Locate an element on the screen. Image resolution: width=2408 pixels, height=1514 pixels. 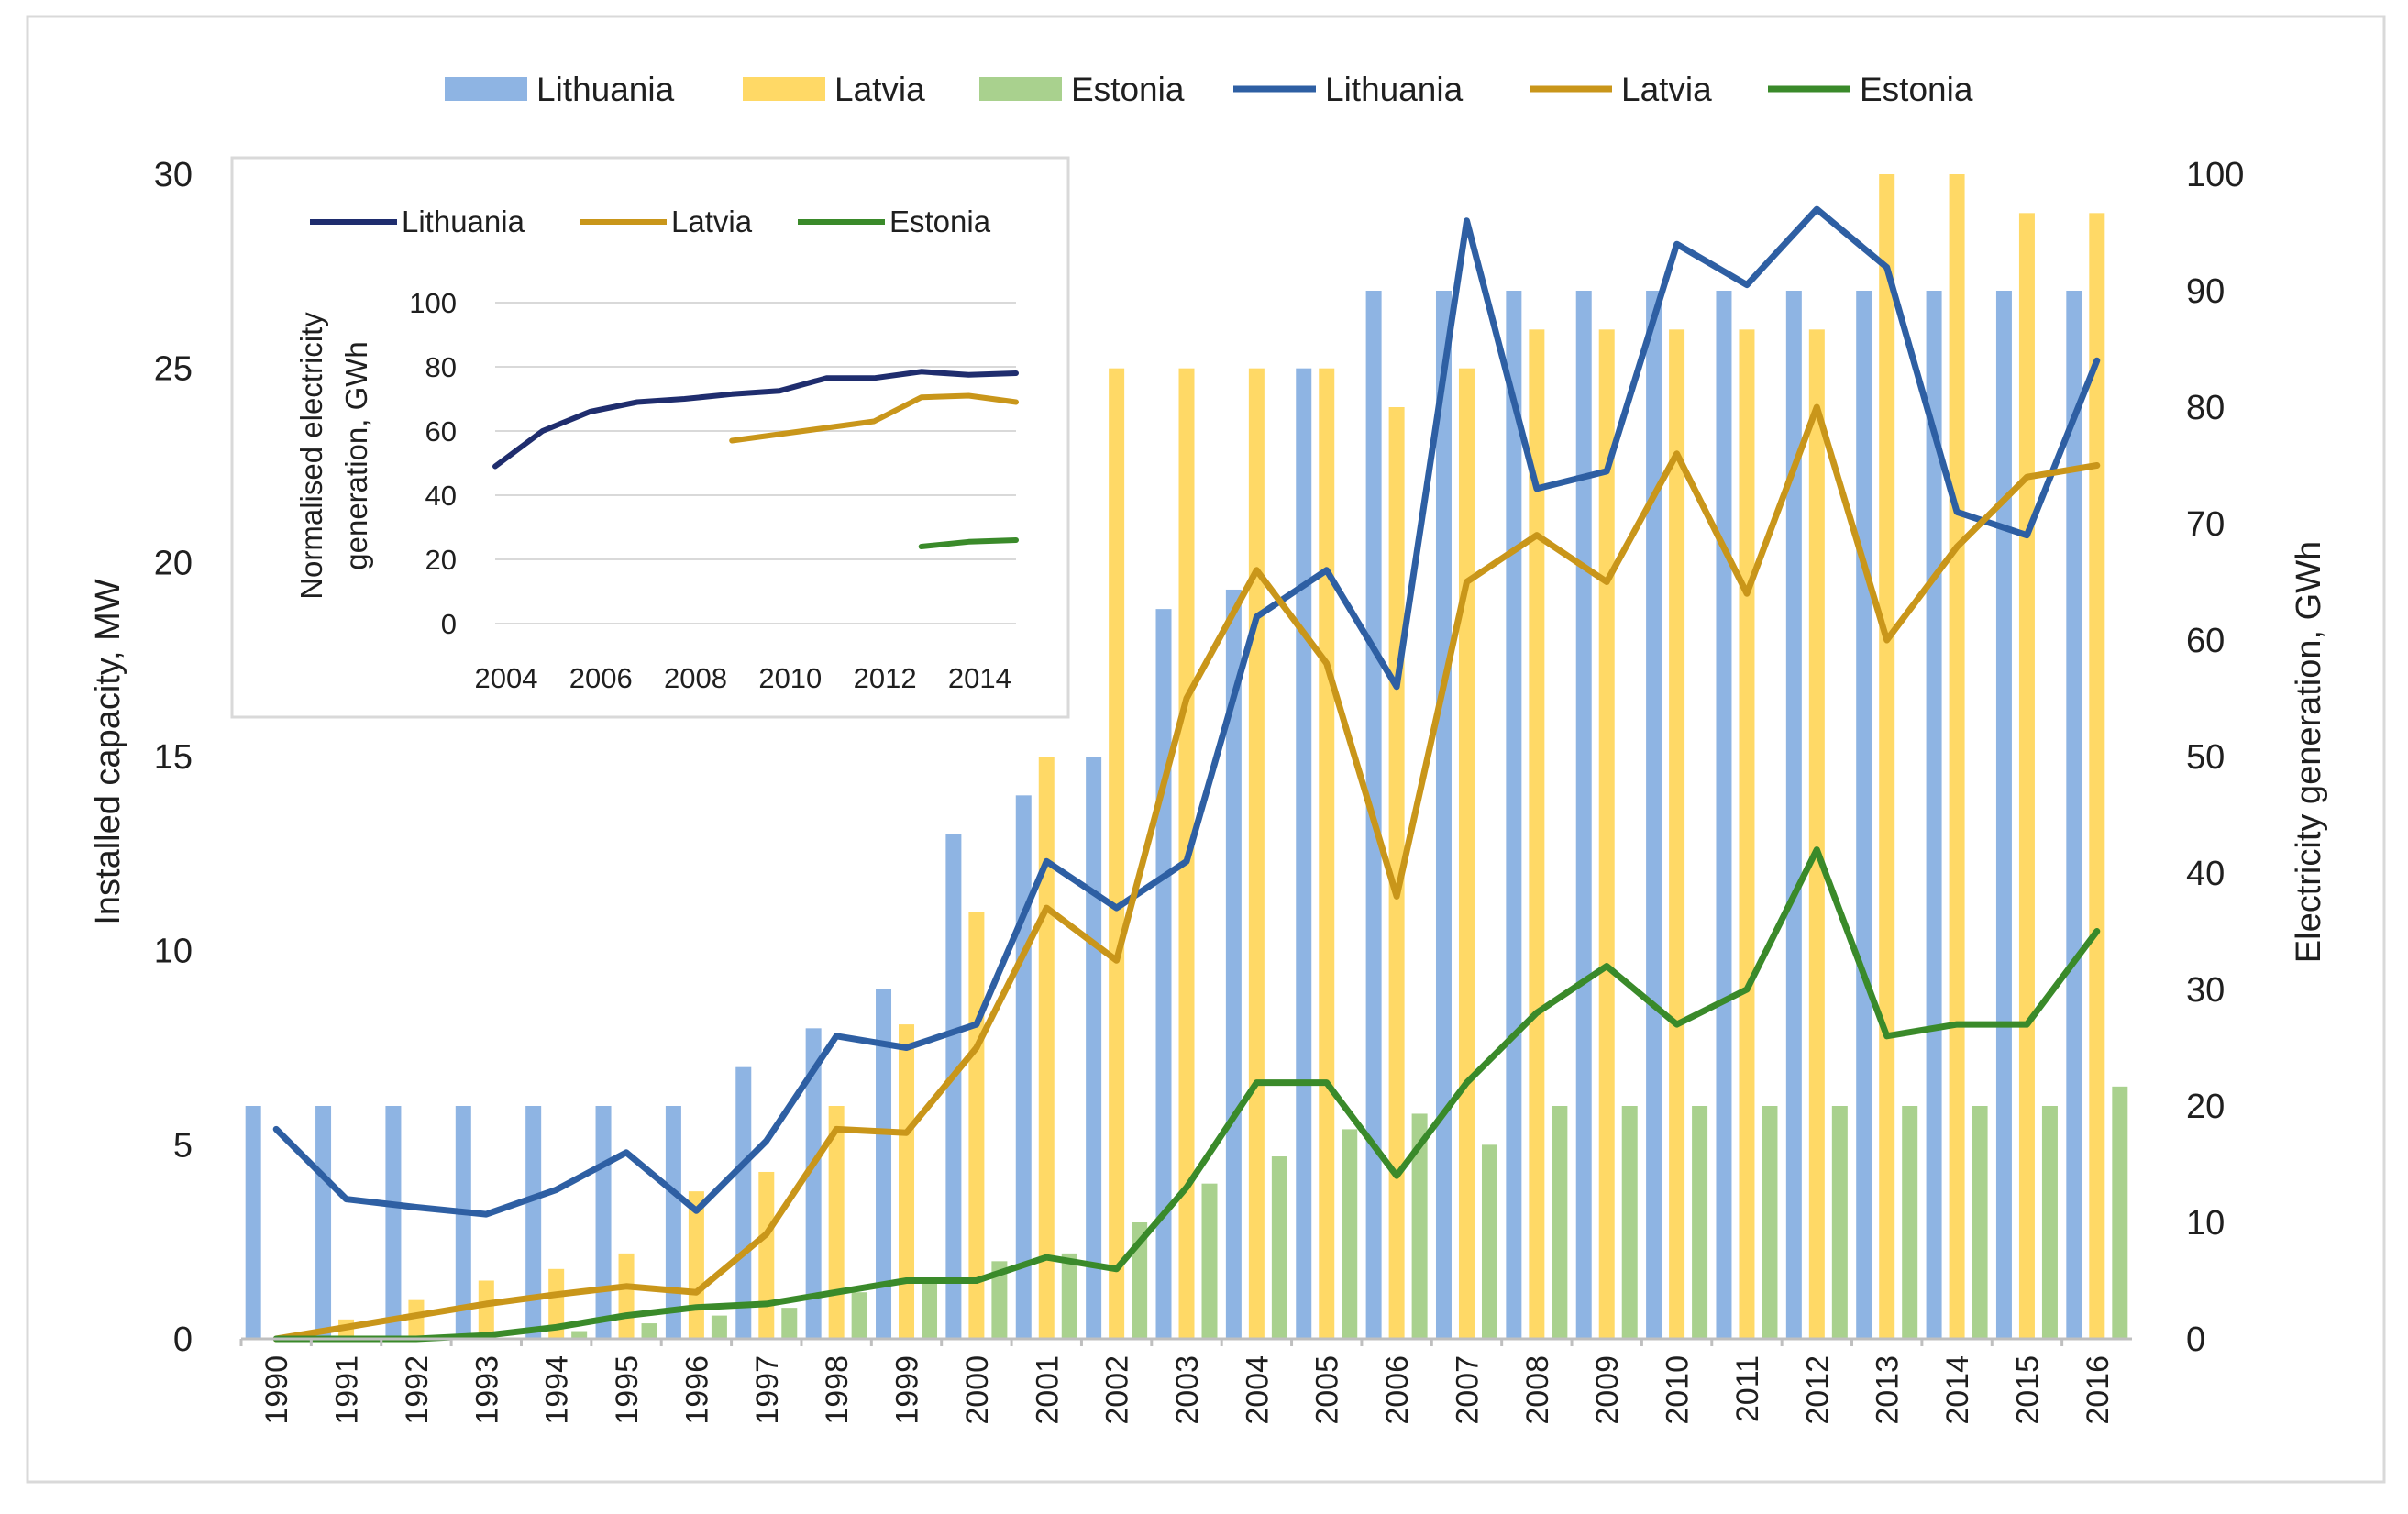
bar-lithuania-1991 is located at coordinates (323, 1222).